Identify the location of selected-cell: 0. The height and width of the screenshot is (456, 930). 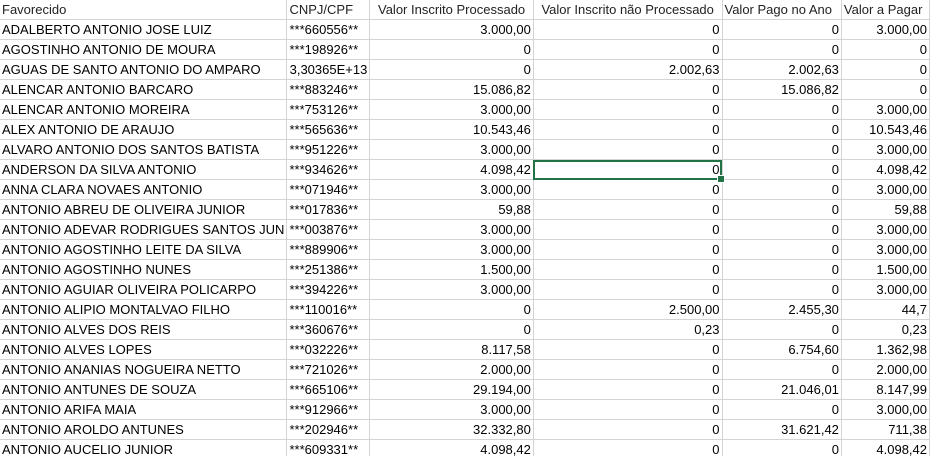
(628, 169).